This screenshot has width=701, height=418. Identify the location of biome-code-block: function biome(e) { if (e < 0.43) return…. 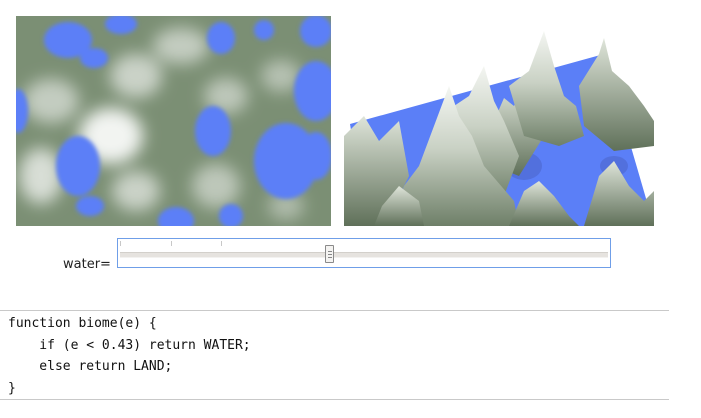
(129, 356).